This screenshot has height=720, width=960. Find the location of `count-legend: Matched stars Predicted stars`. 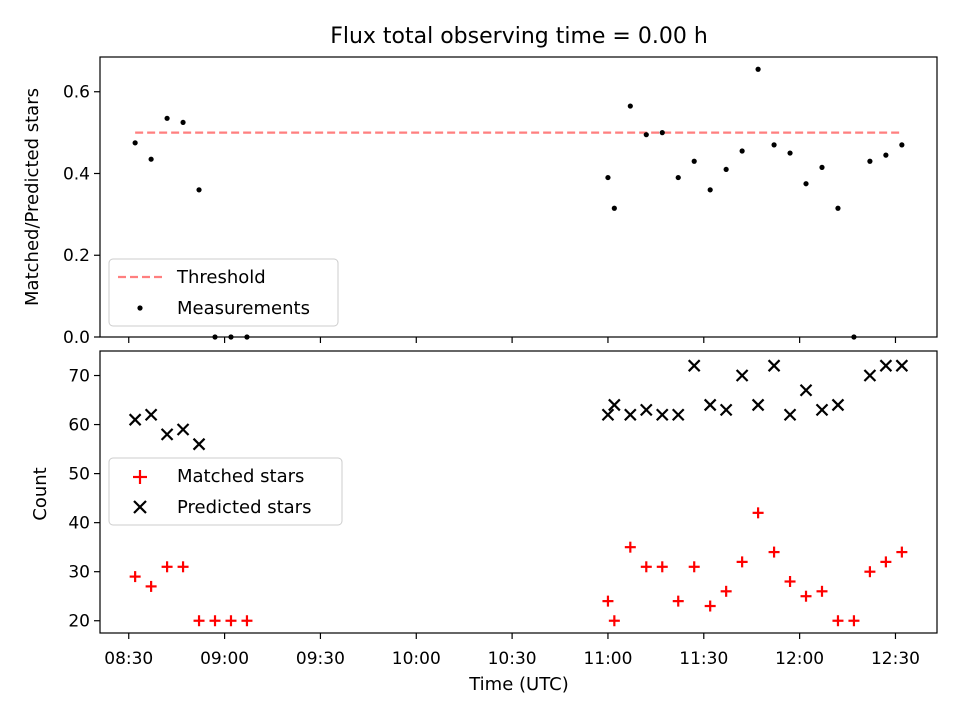

count-legend: Matched stars Predicted stars is located at coordinates (225, 491).